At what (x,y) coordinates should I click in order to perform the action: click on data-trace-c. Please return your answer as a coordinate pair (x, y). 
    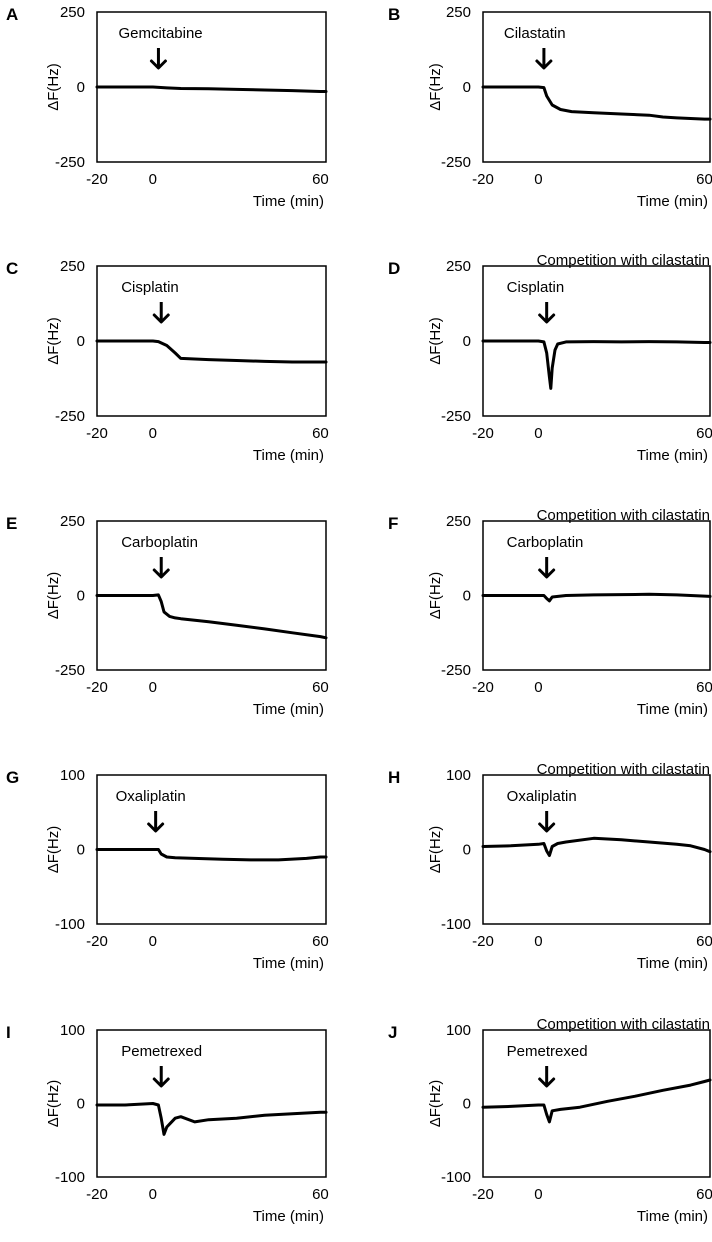
    Looking at the image, I should click on (211, 351).